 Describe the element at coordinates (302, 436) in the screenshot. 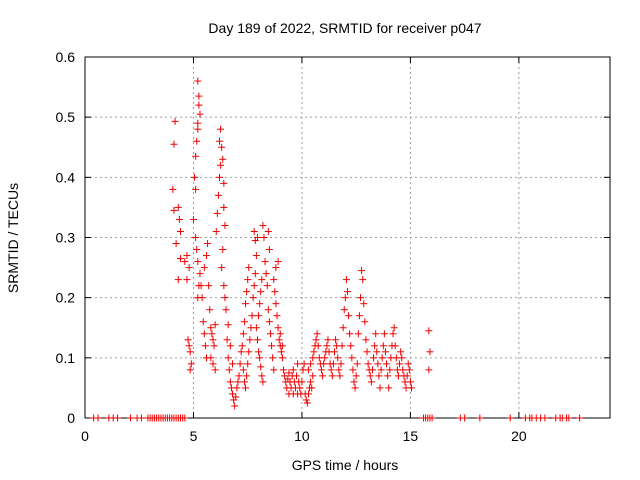

I see `x-tick-label: 10` at that location.